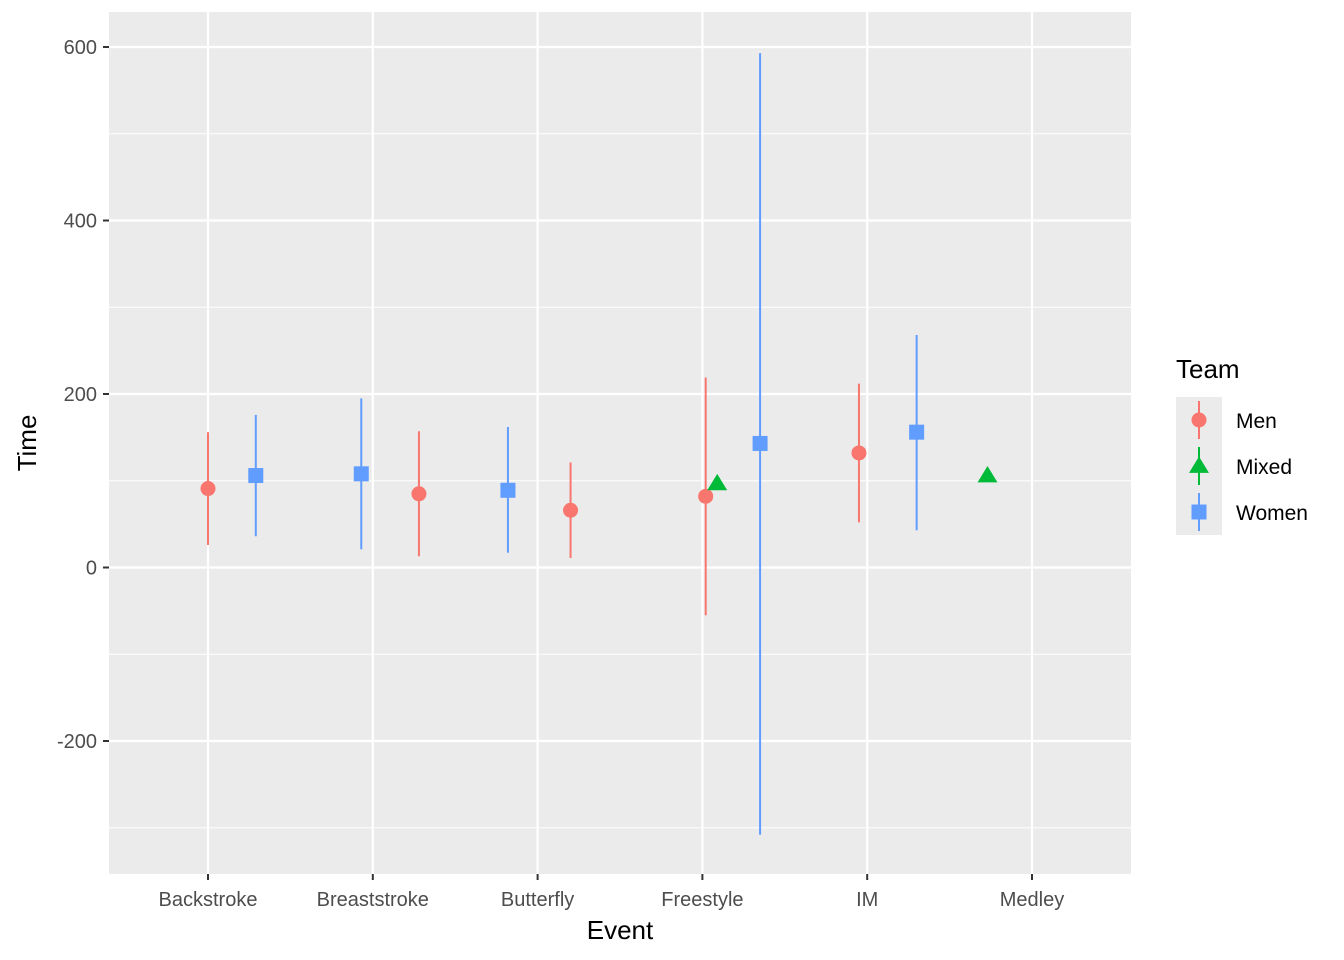  What do you see at coordinates (80, 395) in the screenshot?
I see `y-tick-label: 200` at bounding box center [80, 395].